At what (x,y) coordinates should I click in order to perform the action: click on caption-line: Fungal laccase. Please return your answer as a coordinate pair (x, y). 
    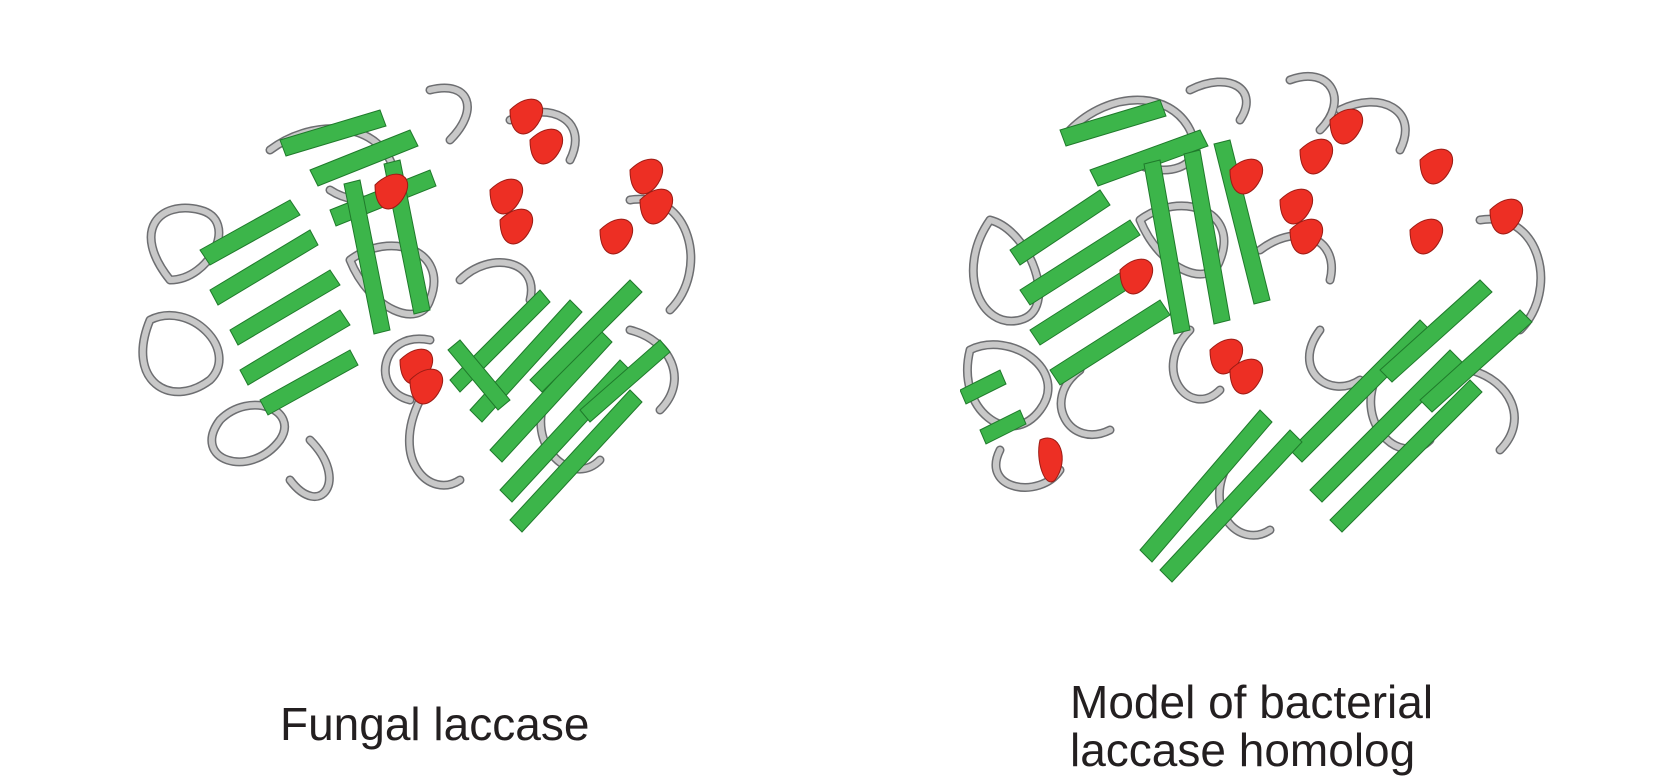
    Looking at the image, I should click on (435, 724).